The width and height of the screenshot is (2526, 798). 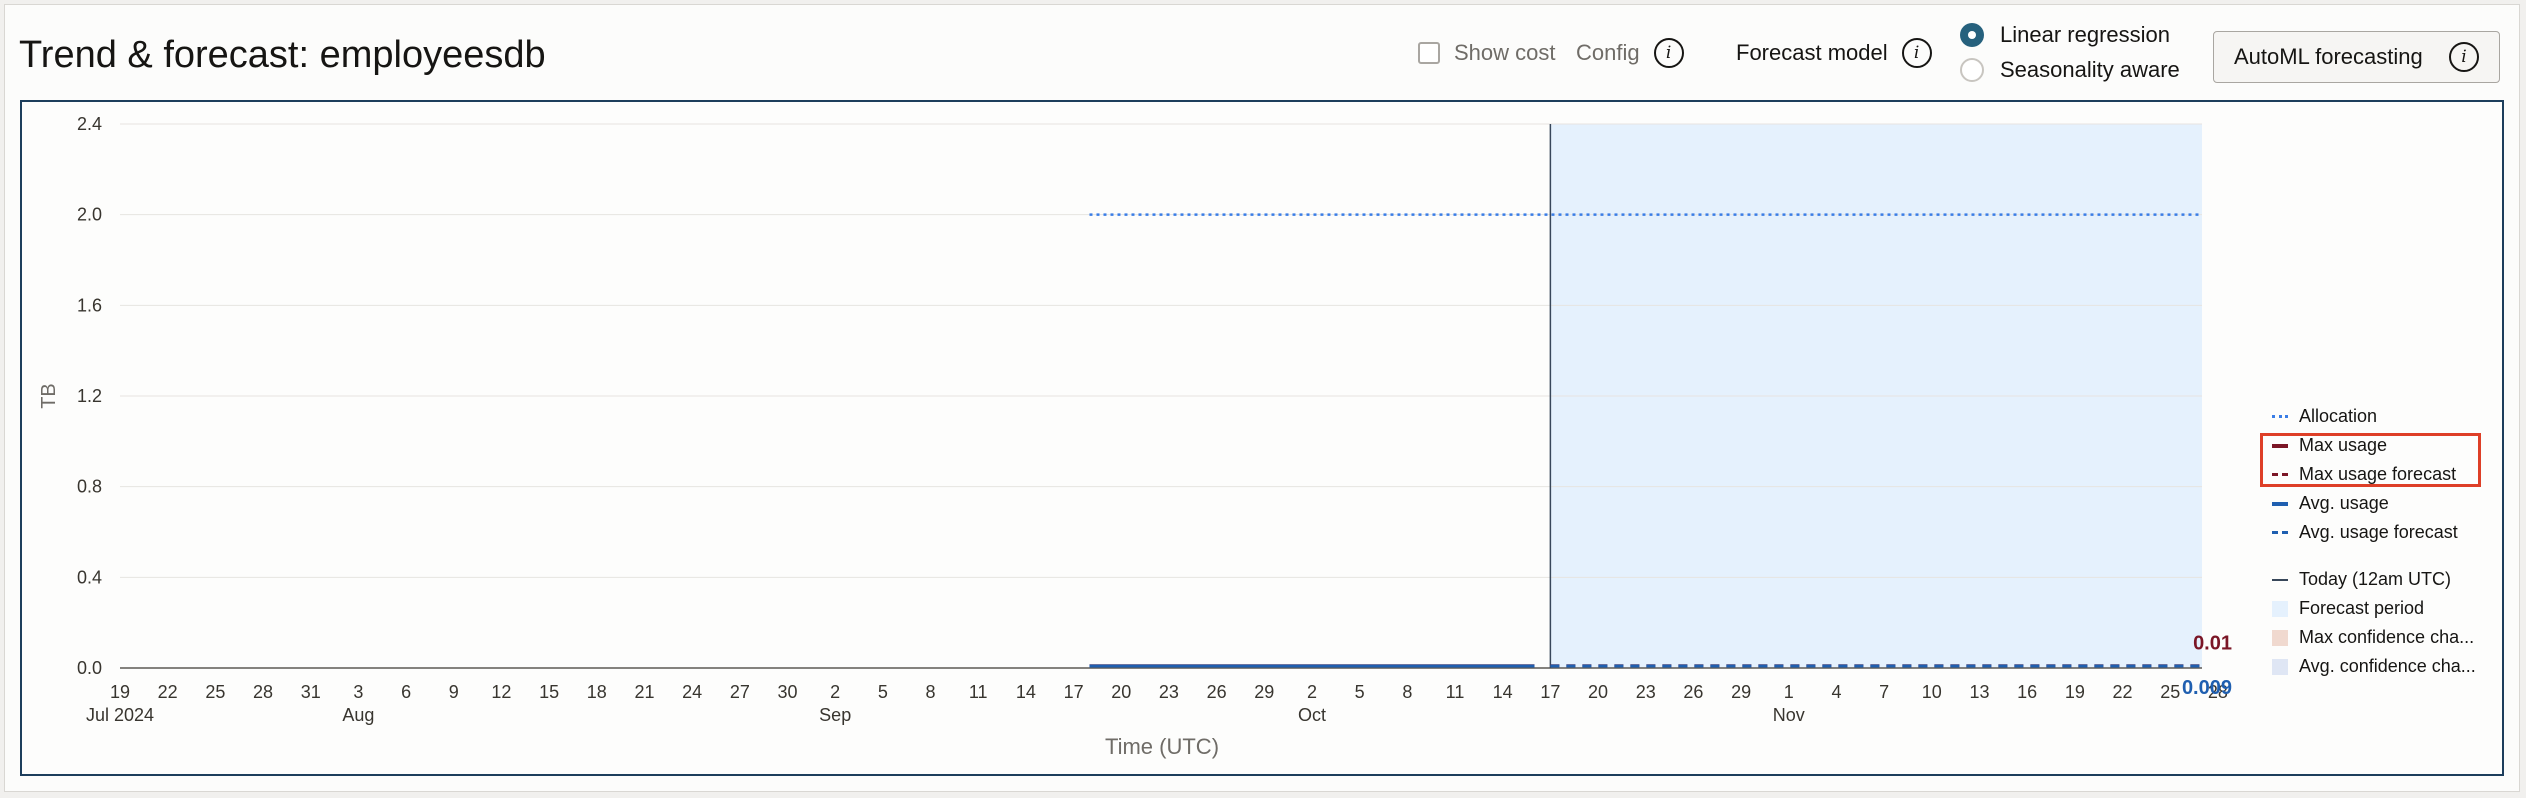 I want to click on automl-forecasting-button: AutoML forecasting i, so click(x=2356, y=57).